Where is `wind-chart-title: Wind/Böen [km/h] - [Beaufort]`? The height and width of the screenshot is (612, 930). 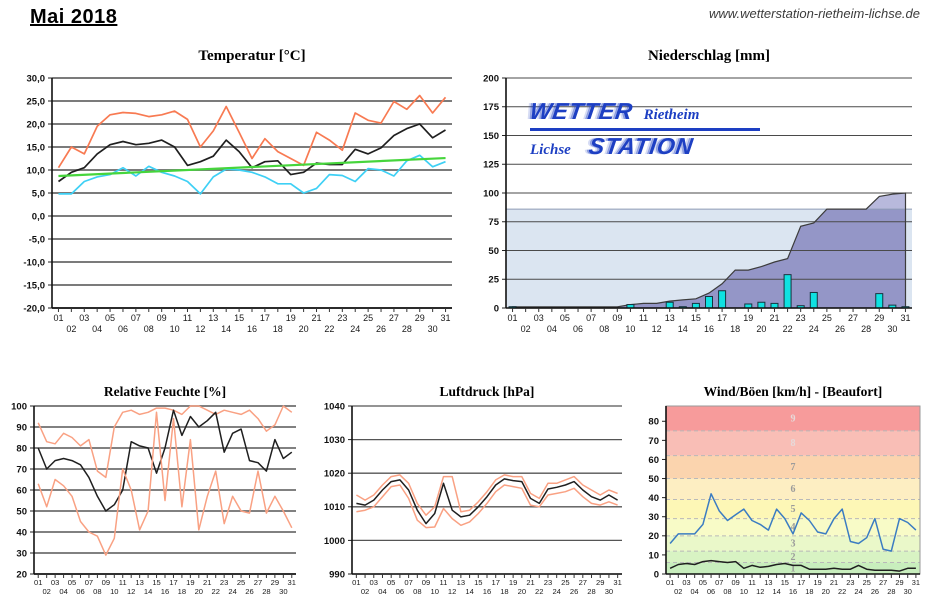
wind-chart-title: Wind/Böen [km/h] - [Beaufort] is located at coordinates (793, 391).